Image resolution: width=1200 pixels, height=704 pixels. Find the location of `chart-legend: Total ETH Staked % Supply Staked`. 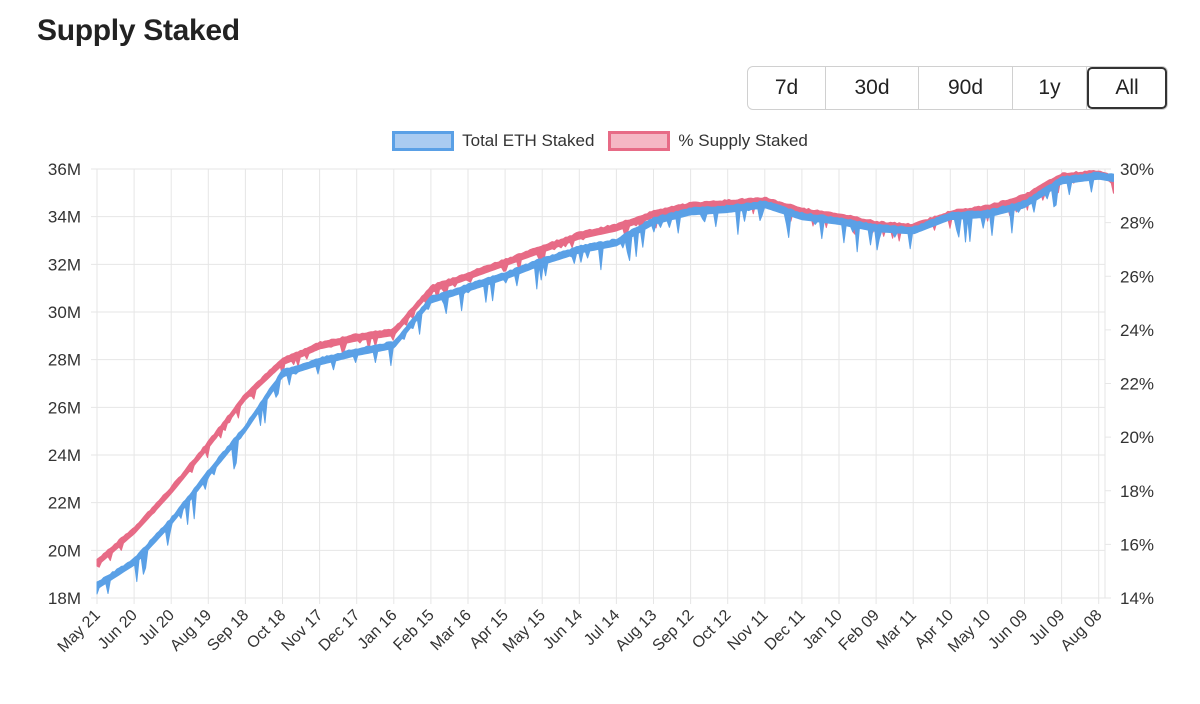

chart-legend: Total ETH Staked % Supply Staked is located at coordinates (600, 141).